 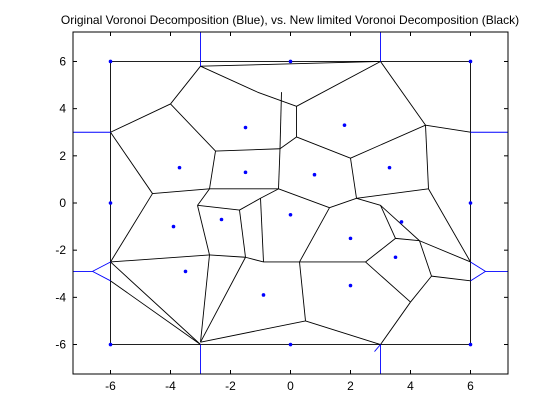 What do you see at coordinates (470, 386) in the screenshot?
I see `x-tick-label: 6` at bounding box center [470, 386].